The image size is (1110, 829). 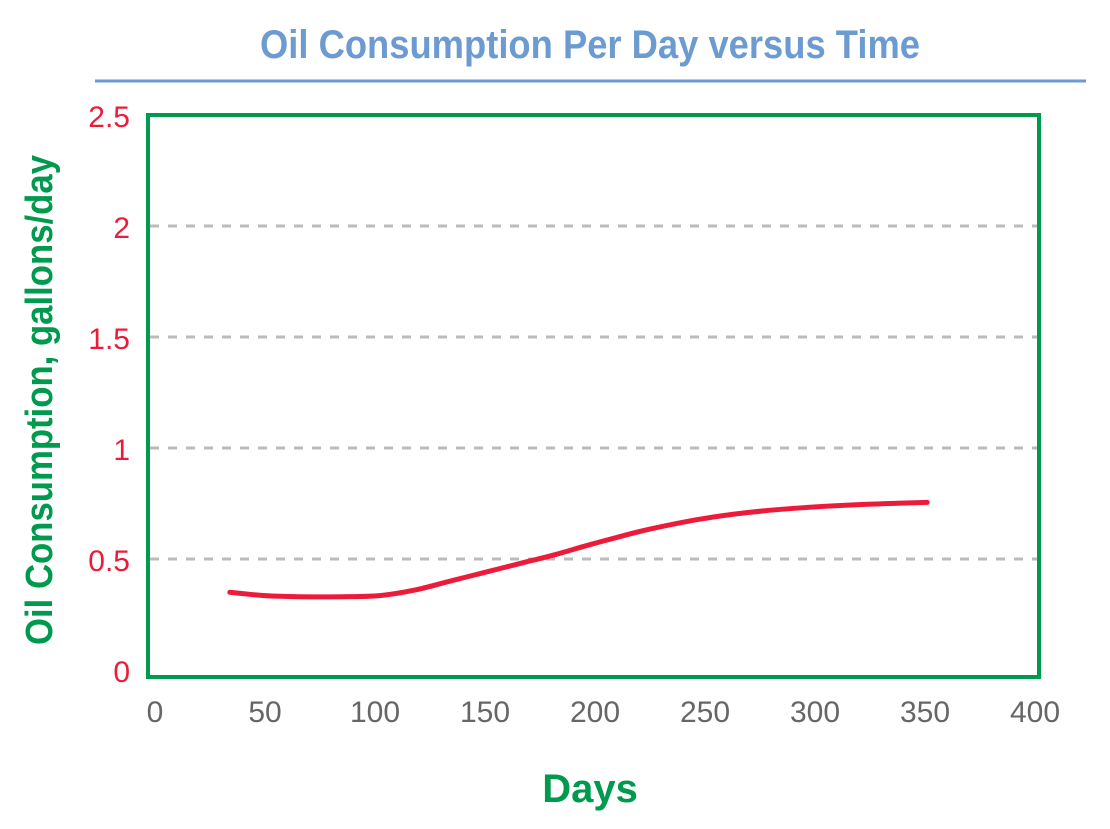 What do you see at coordinates (109, 561) in the screenshot?
I see `y-tick-label: 0.5` at bounding box center [109, 561].